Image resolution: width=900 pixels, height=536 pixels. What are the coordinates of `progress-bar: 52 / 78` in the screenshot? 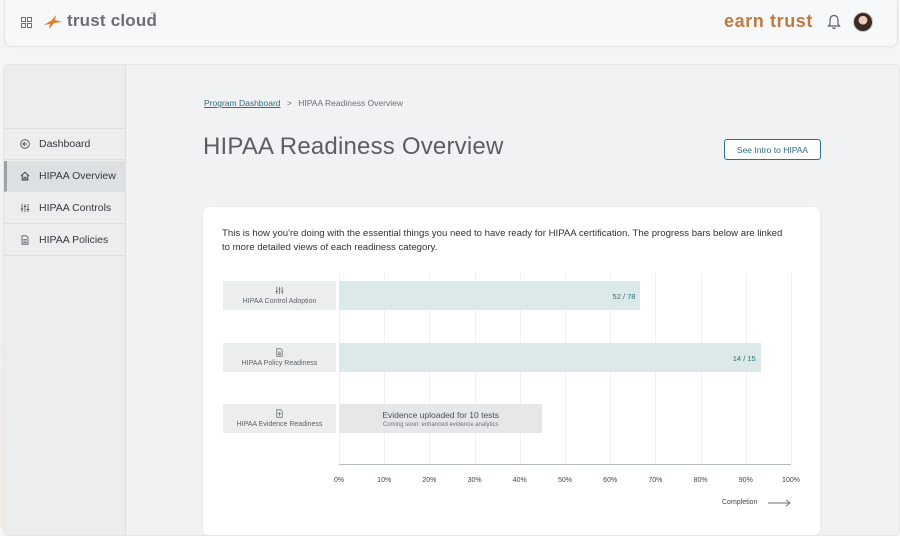 It's located at (490, 295).